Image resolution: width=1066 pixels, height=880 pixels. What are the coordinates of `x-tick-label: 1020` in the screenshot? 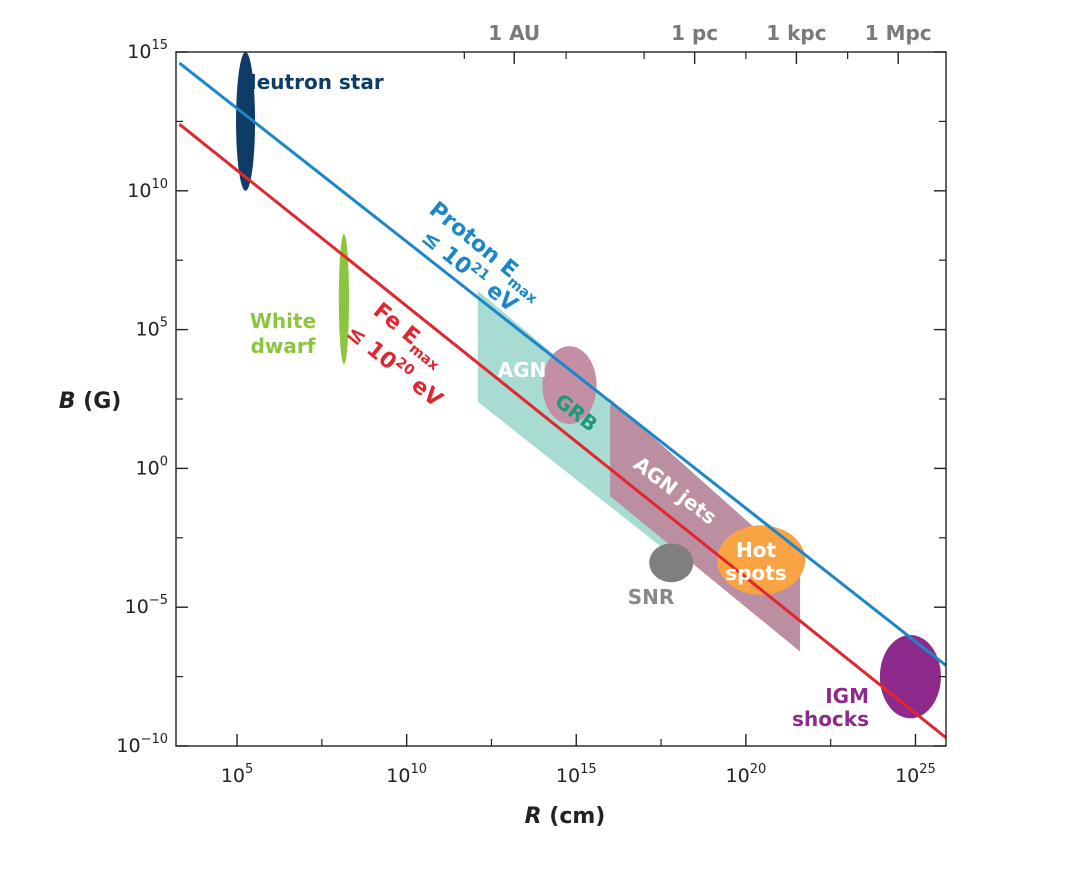 It's located at (746, 774).